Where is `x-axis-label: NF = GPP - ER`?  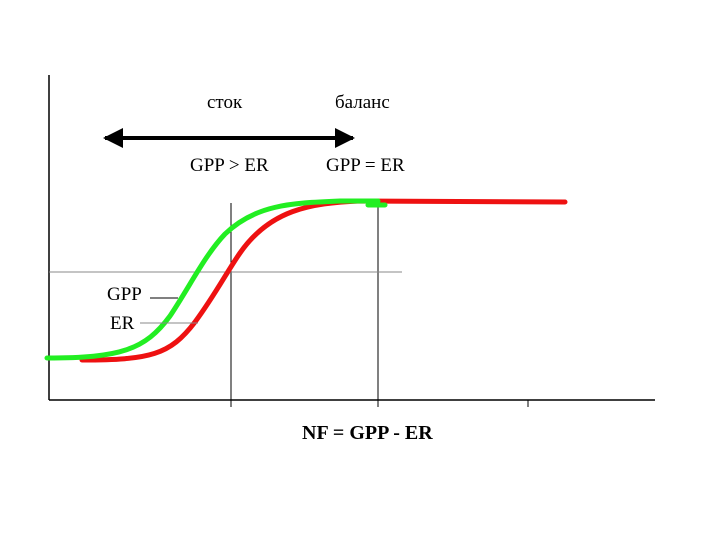 x-axis-label: NF = GPP - ER is located at coordinates (367, 433).